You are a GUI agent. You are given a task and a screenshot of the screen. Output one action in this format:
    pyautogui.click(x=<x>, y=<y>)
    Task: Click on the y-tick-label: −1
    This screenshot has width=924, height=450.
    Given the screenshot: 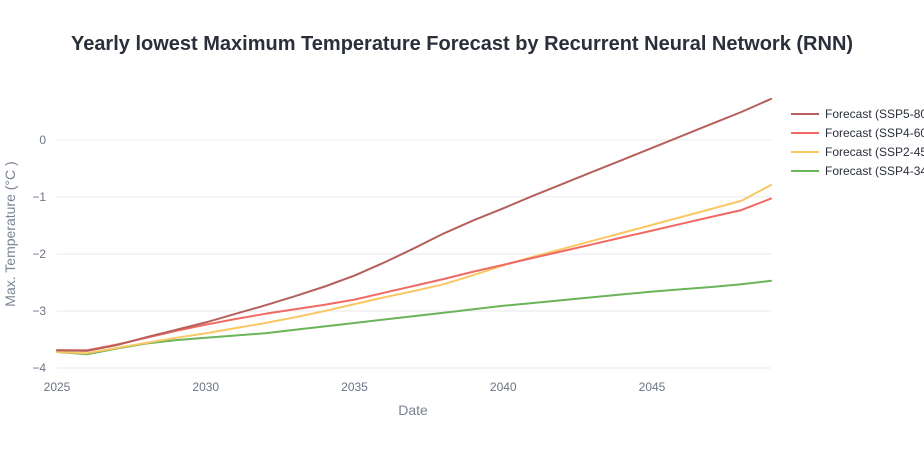 What is the action you would take?
    pyautogui.click(x=39, y=197)
    